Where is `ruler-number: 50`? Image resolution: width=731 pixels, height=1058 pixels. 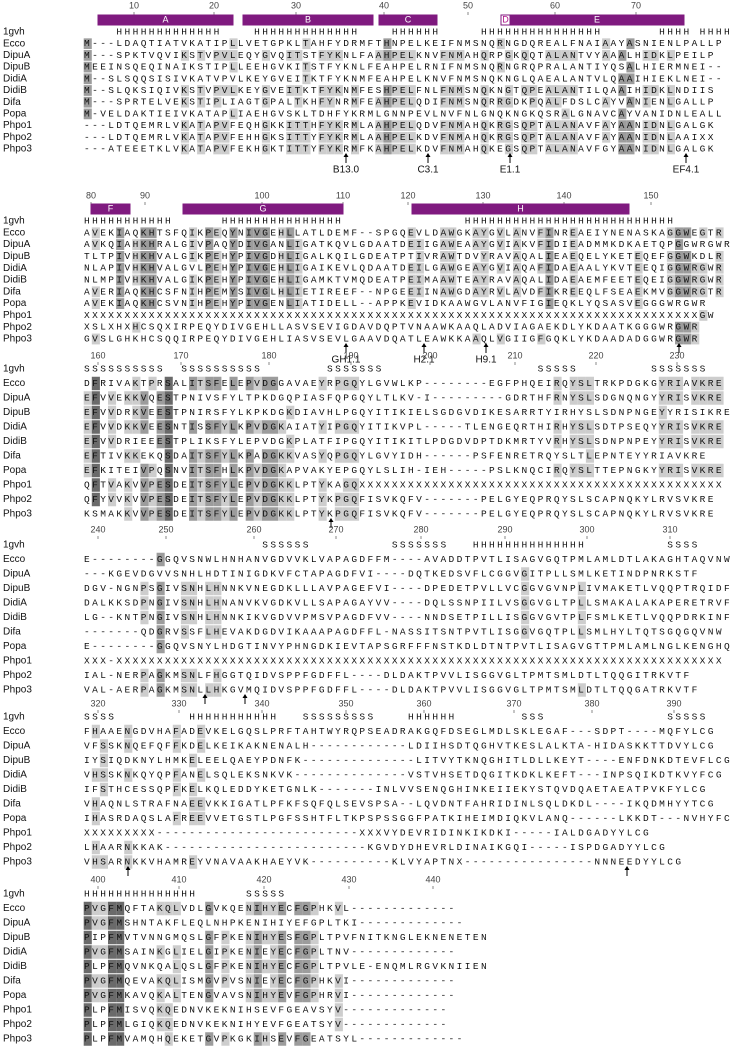
ruler-number: 50 is located at coordinates (468, 5).